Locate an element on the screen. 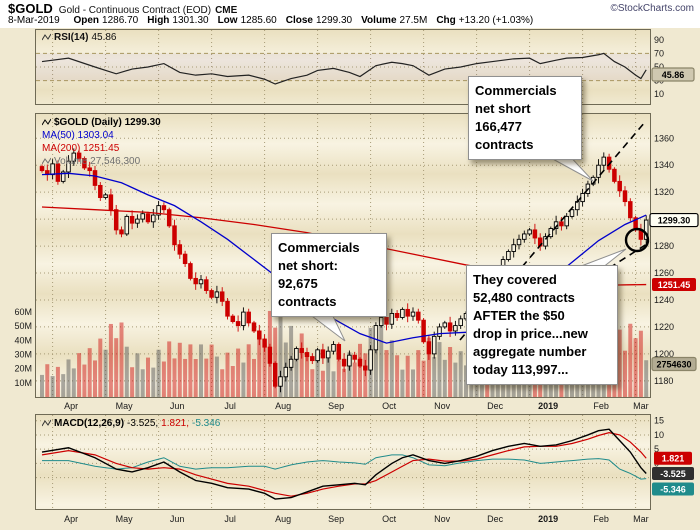 The image size is (700, 530). volume-tick-label: 20M is located at coordinates (23, 369).